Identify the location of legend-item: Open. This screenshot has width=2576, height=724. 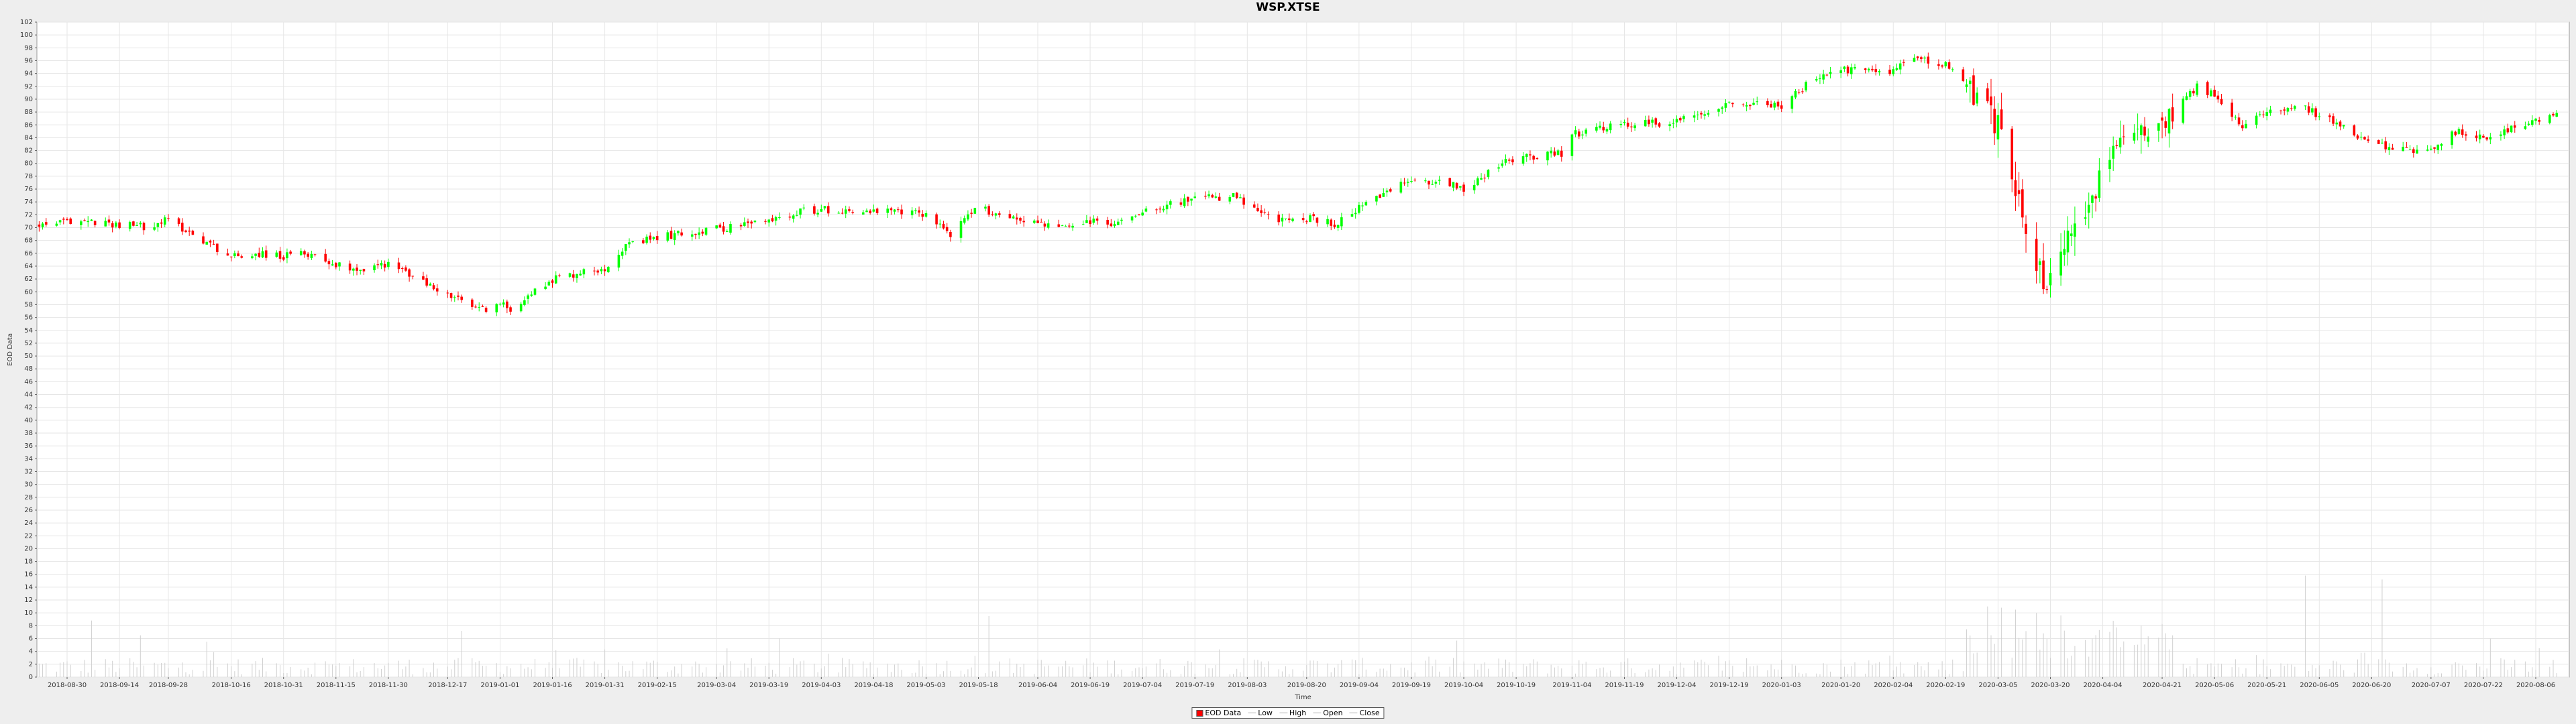
(1328, 713).